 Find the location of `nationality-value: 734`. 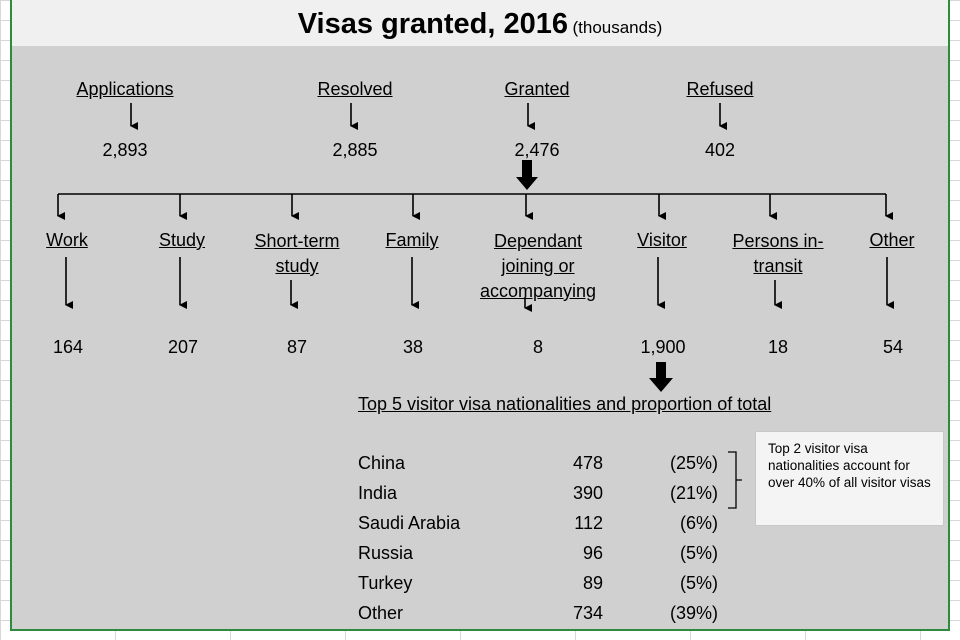

nationality-value: 734 is located at coordinates (587, 613).